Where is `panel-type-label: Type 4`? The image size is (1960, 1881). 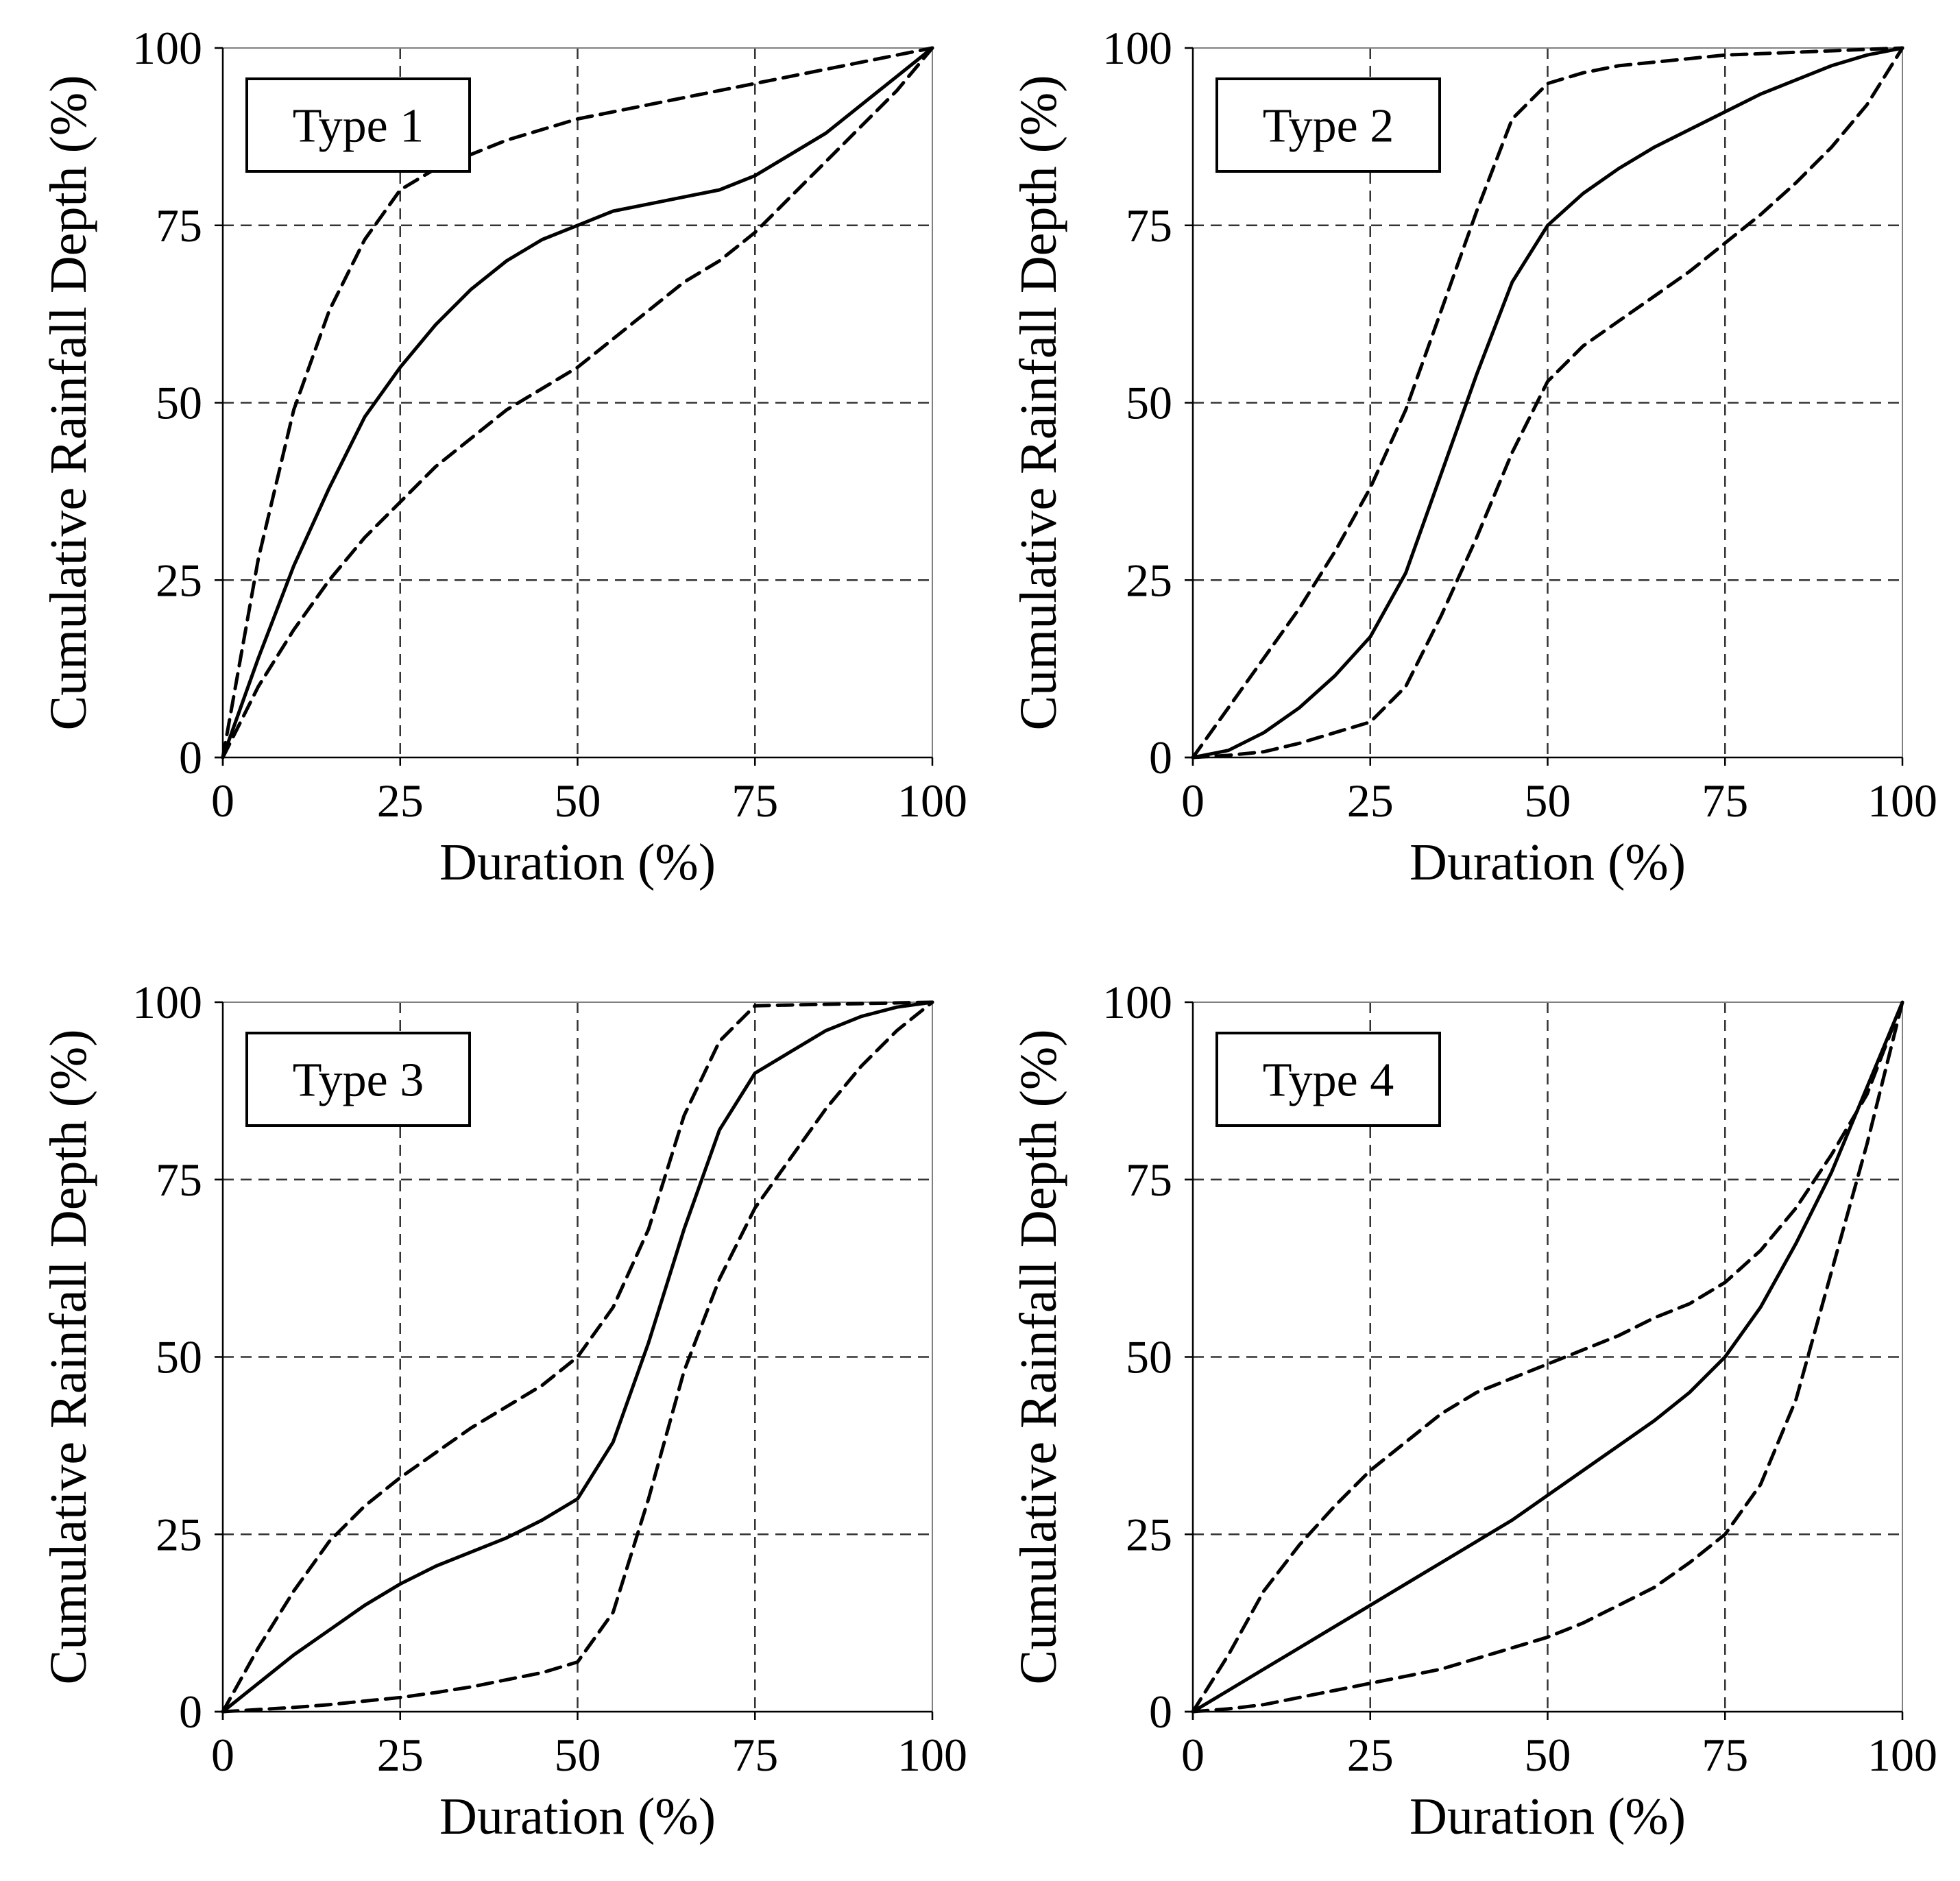
panel-type-label: Type 4 is located at coordinates (1328, 1080).